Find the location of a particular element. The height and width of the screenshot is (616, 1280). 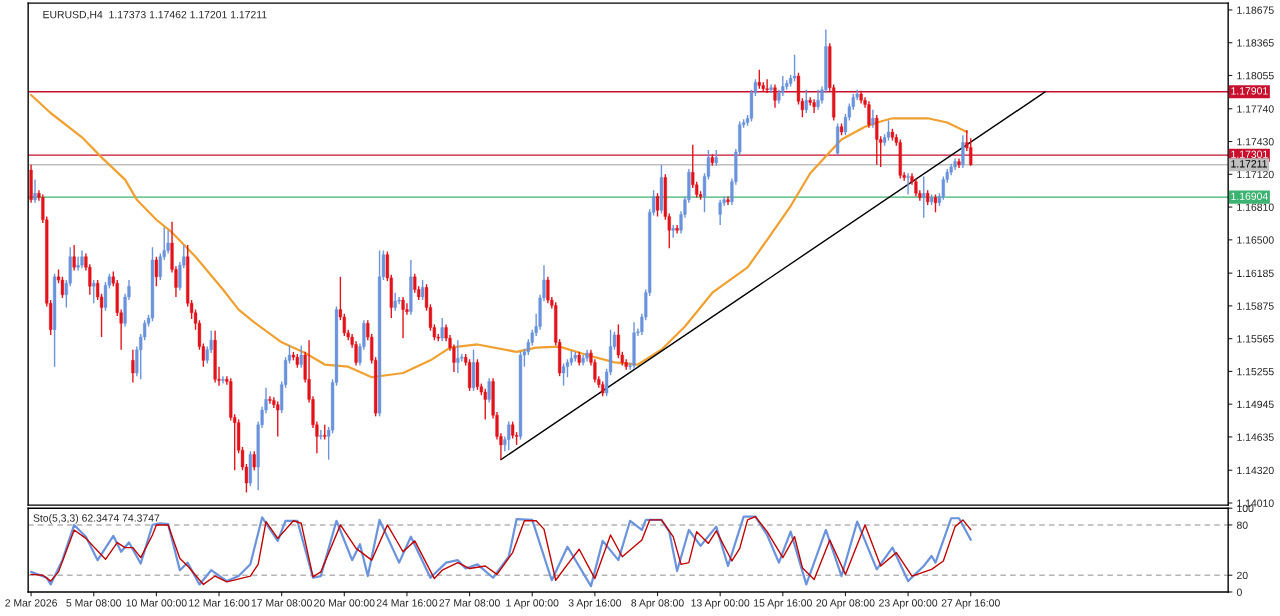

x-tick-label: 8 Apr 08:00 is located at coordinates (657, 604).